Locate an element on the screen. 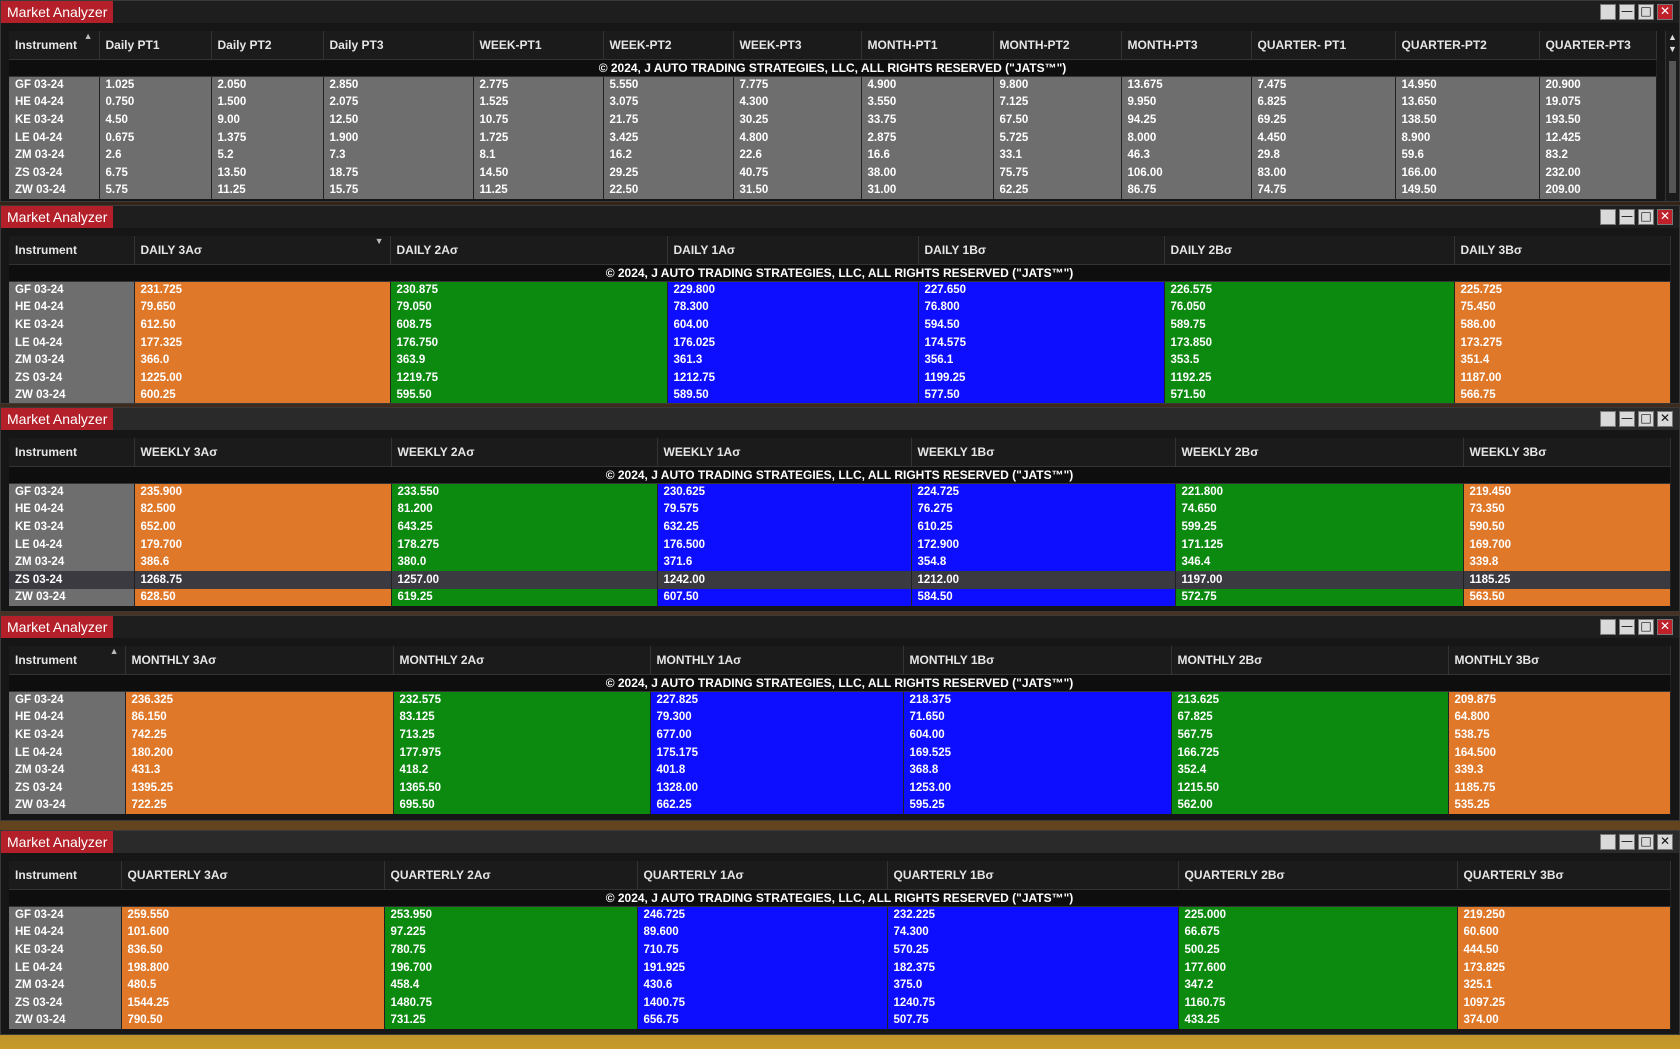  column-header: DAILY 3Aσ ▼ is located at coordinates (262, 250).